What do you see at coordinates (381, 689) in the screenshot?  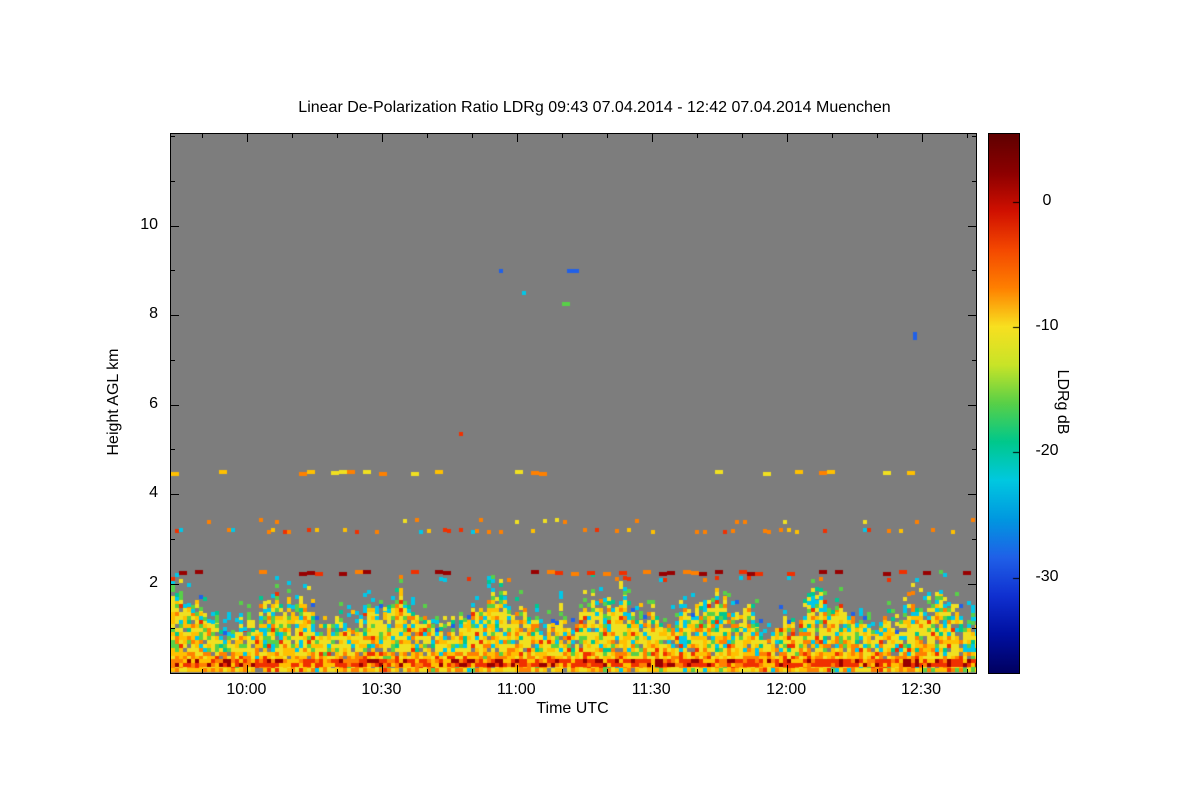 I see `x-tick-label: 10:30` at bounding box center [381, 689].